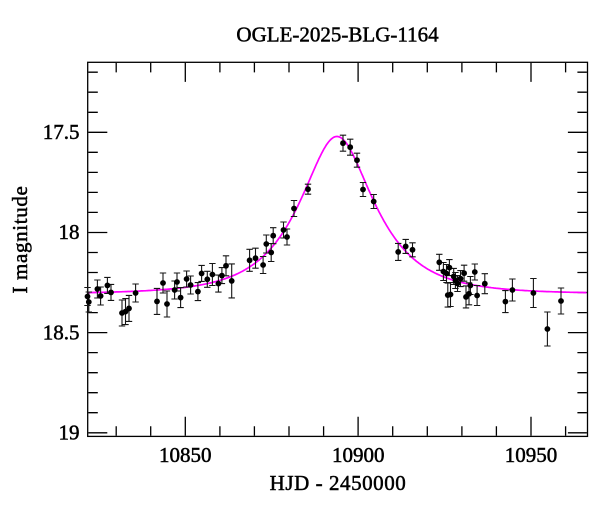 The image size is (600, 512). Describe the element at coordinates (185, 455) in the screenshot. I see `svg-text: 10850` at that location.